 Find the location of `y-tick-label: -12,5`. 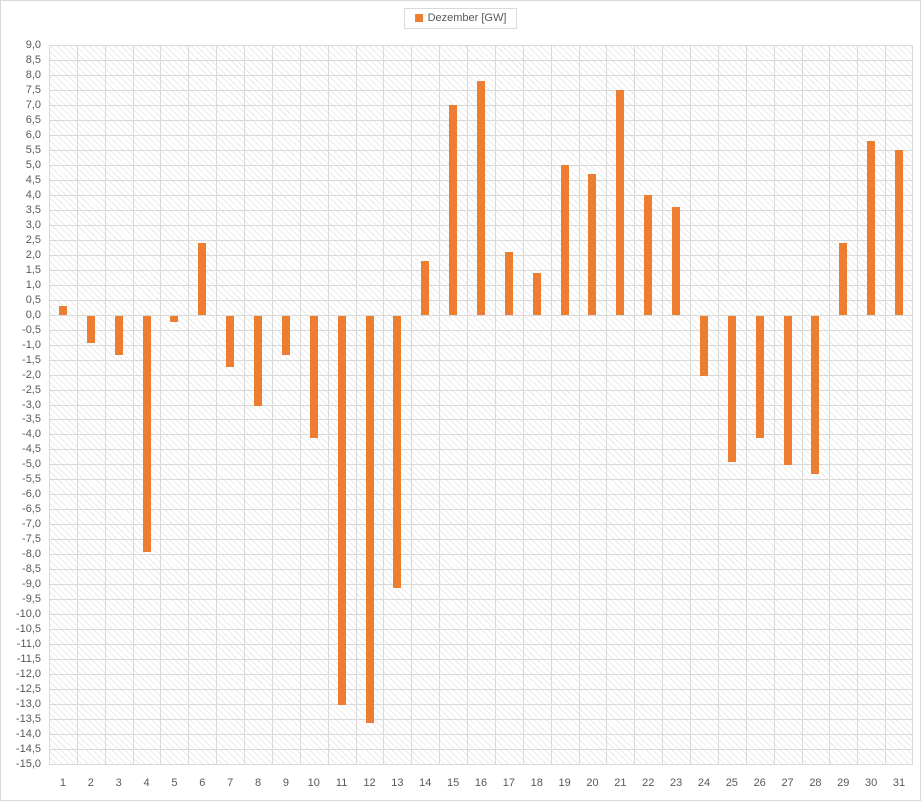

y-tick-label: -12,5 is located at coordinates (28, 689).